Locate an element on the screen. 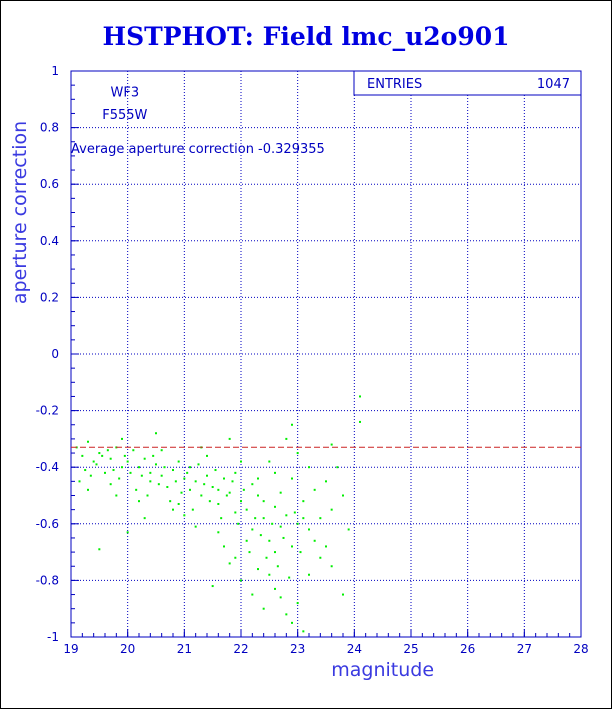 The image size is (612, 709). chart-title: HSTPHOT: Field lmc_u2o901 is located at coordinates (306, 36).